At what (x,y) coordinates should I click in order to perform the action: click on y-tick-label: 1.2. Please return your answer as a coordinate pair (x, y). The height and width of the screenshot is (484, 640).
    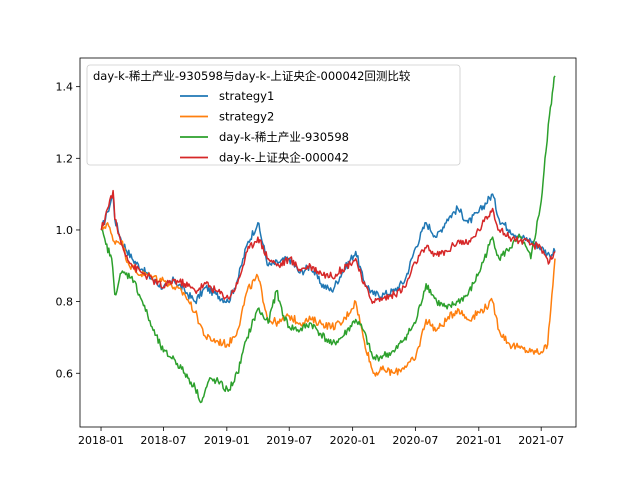
    Looking at the image, I should click on (65, 158).